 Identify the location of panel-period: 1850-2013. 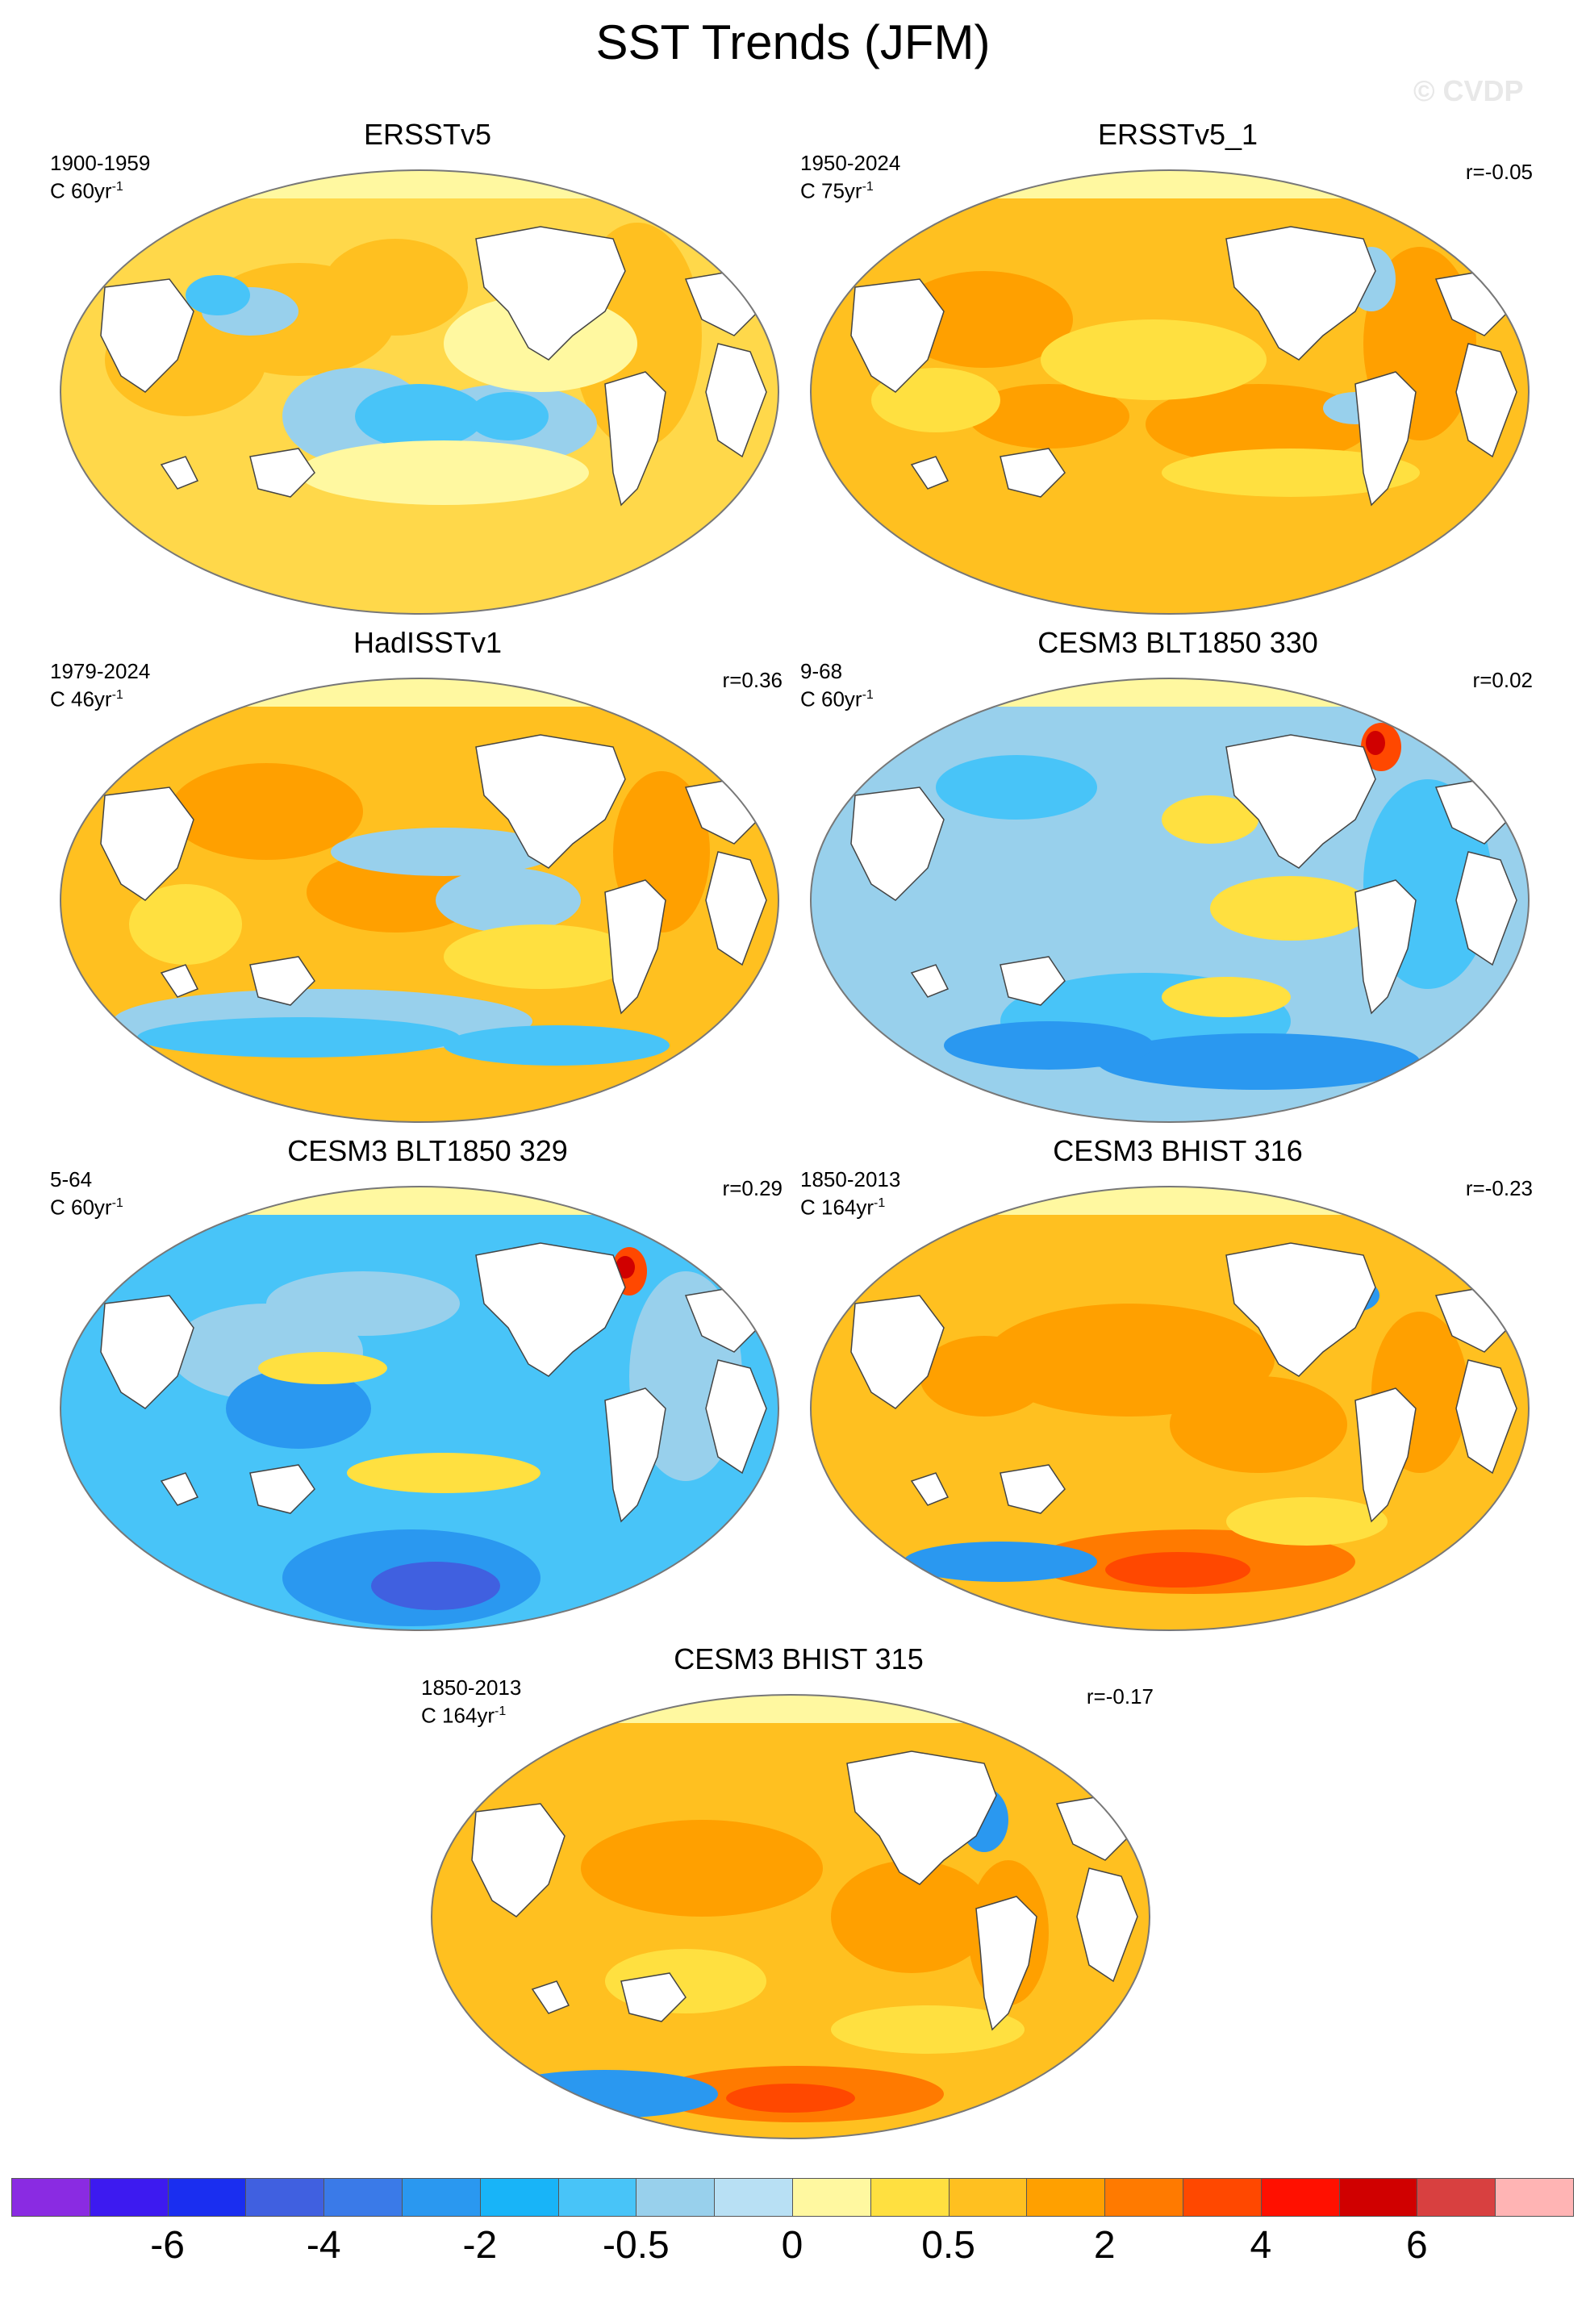
(851, 1179).